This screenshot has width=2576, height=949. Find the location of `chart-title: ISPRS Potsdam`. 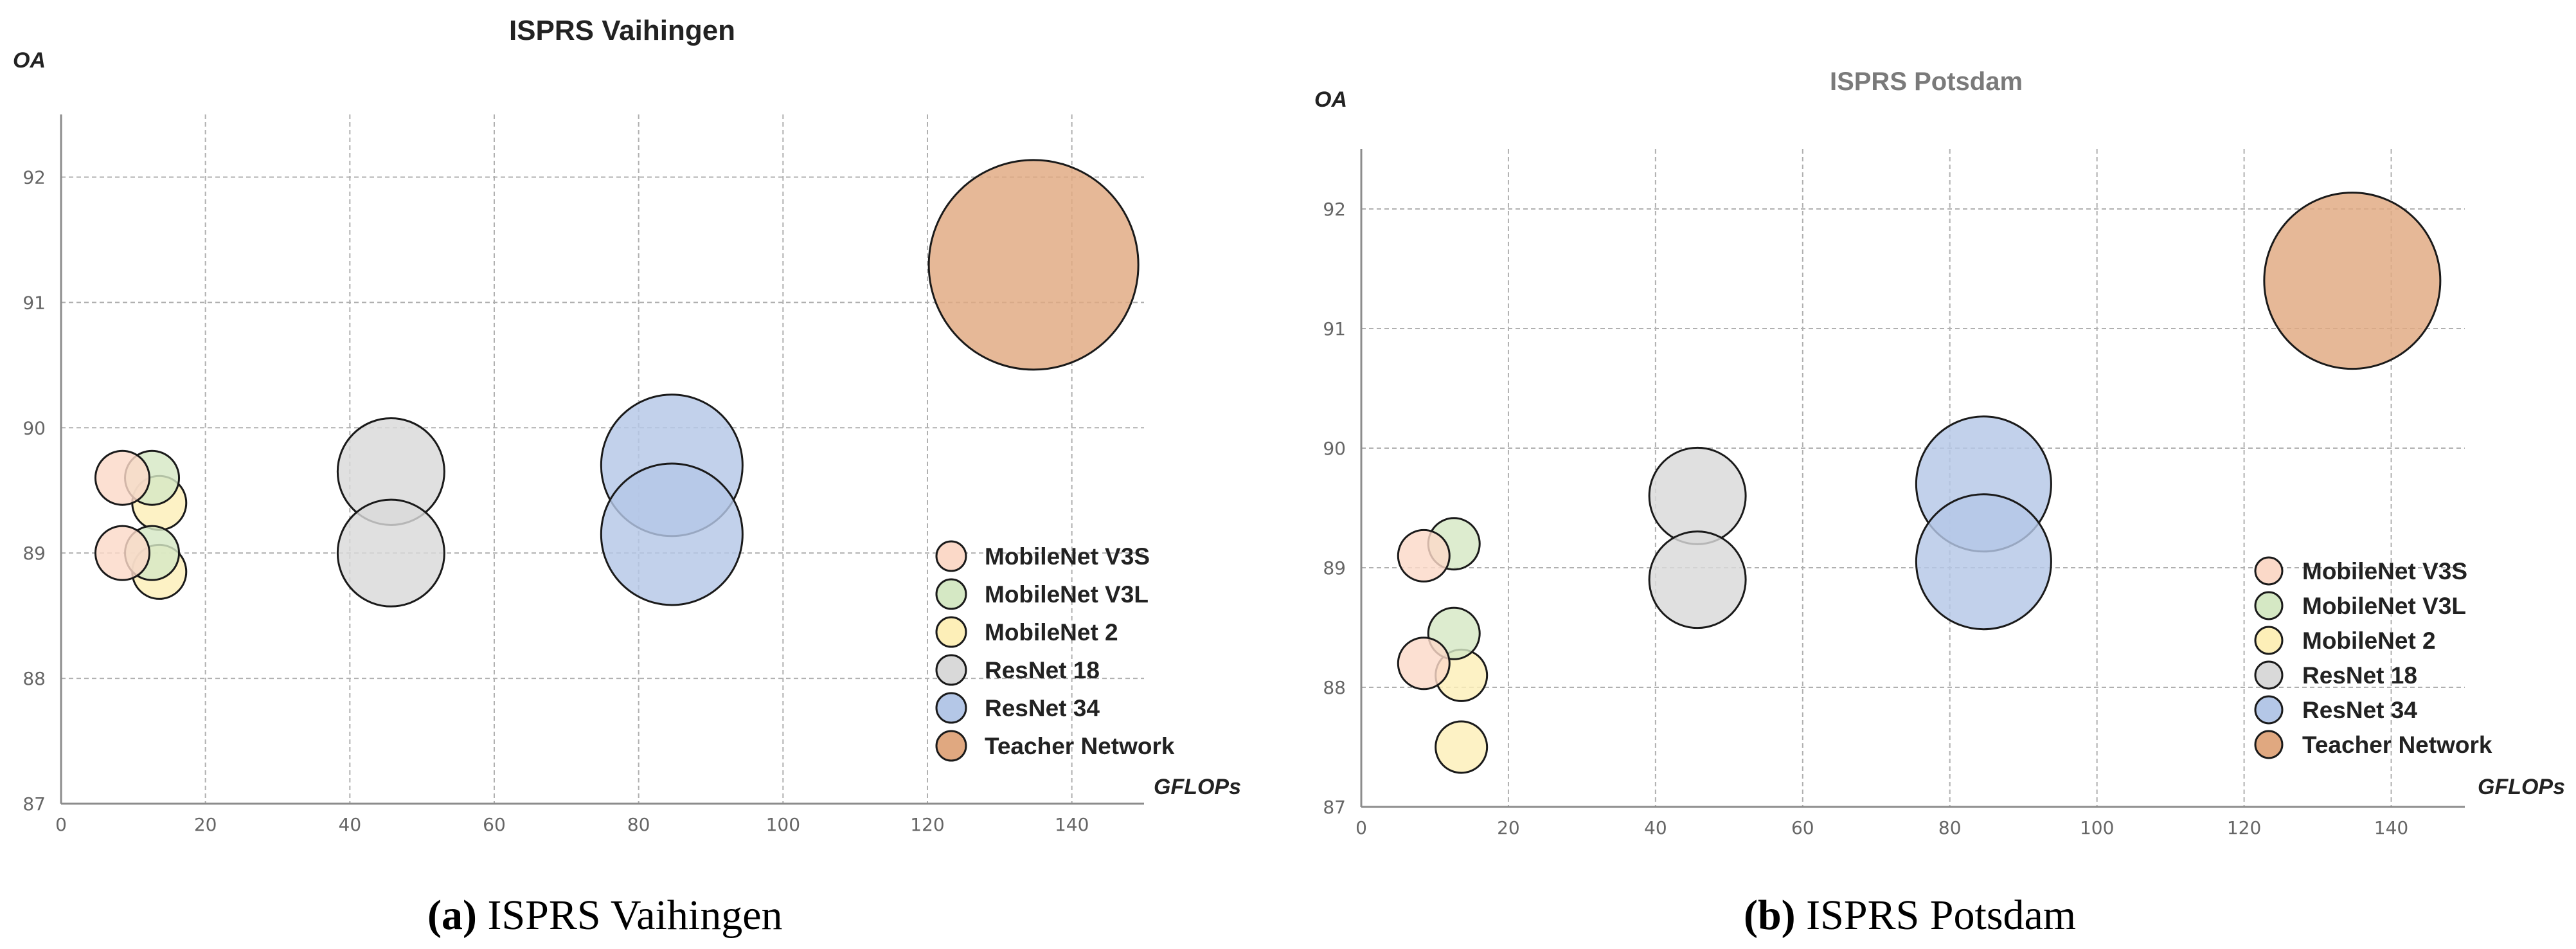

chart-title: ISPRS Potsdam is located at coordinates (1926, 82).